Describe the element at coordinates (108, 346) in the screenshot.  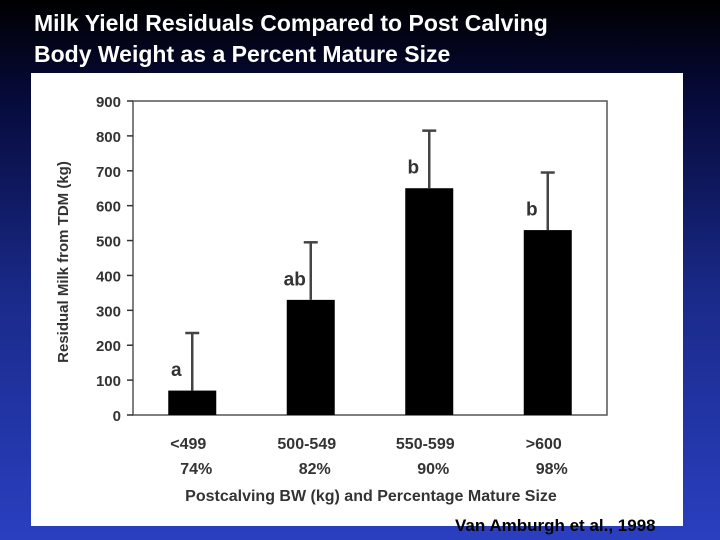
I see `y-tick-label: 200` at that location.